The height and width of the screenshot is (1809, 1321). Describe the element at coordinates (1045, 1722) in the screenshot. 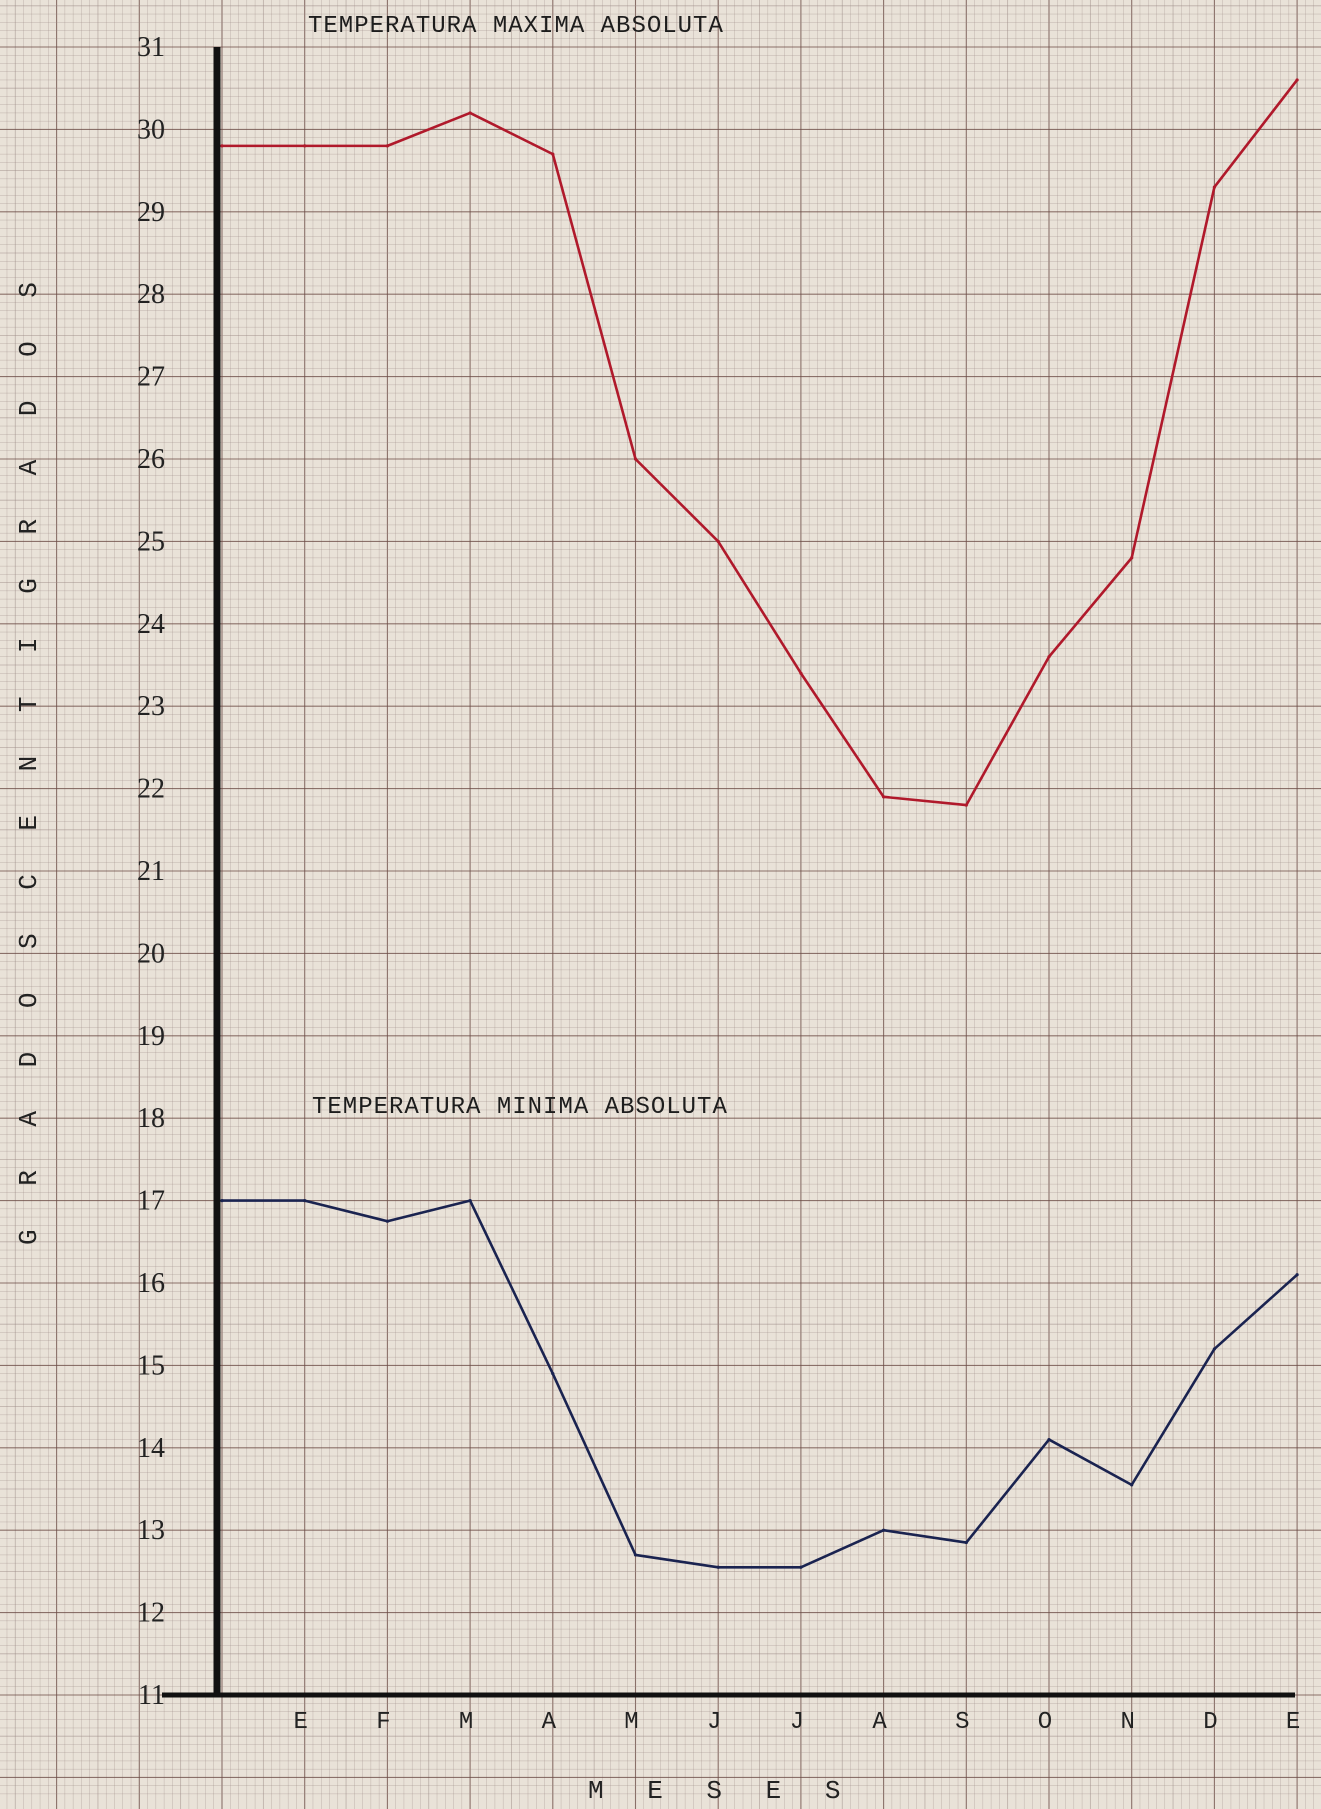

I see `x-tick-label: O` at that location.